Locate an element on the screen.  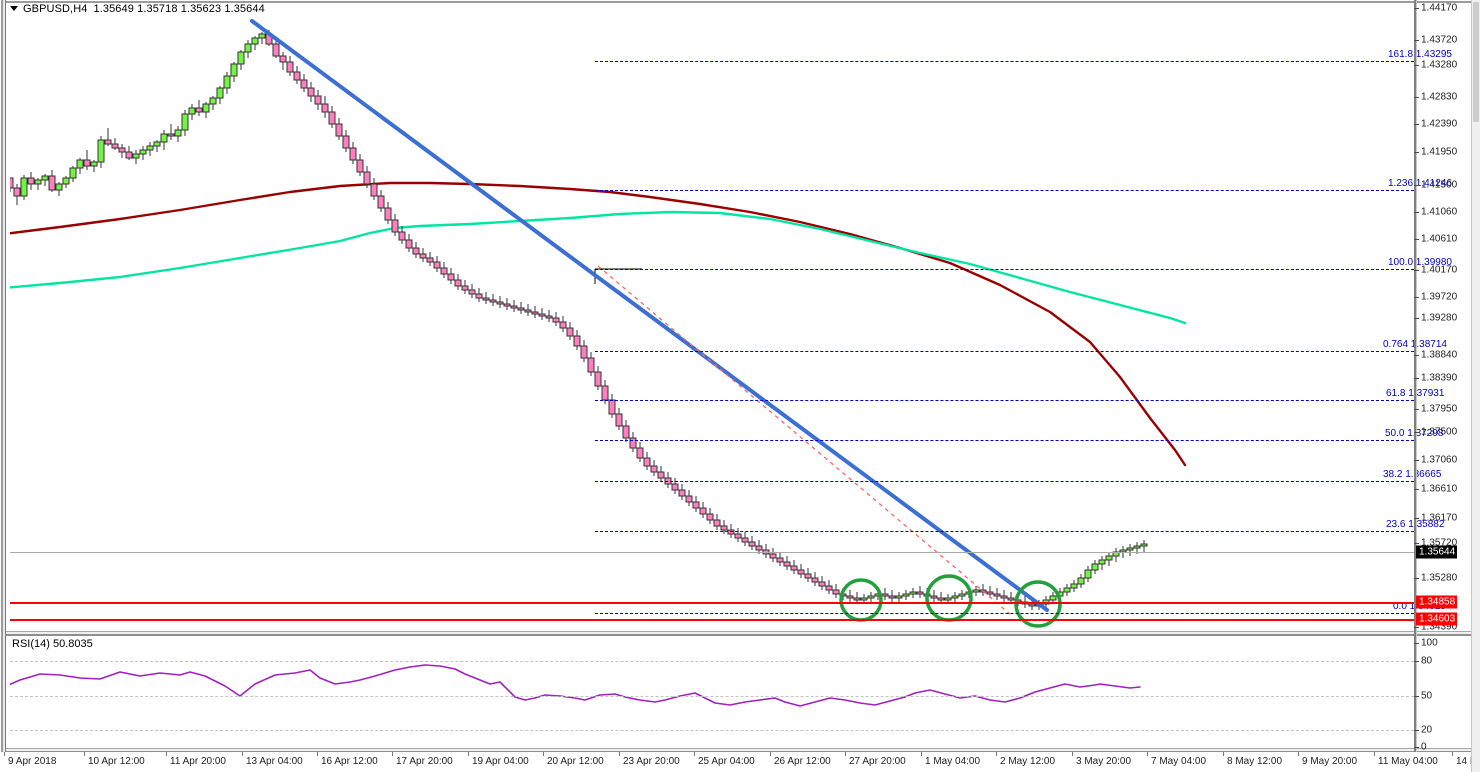
trendline-red-dashed is located at coordinates (804, 440).